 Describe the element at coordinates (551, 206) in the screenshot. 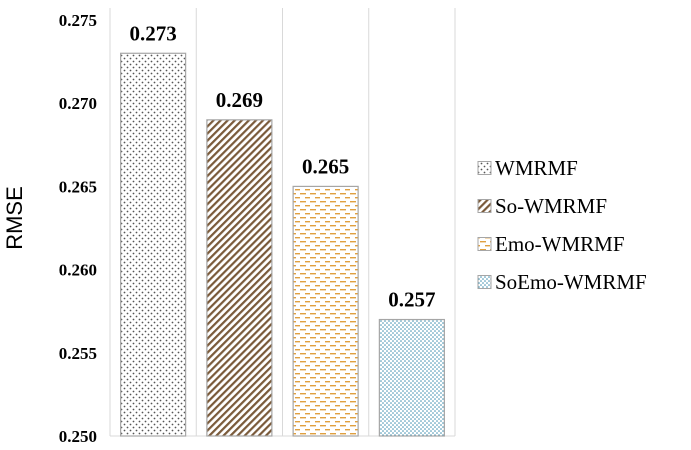

I see `legend-label: So-WMRMF` at that location.